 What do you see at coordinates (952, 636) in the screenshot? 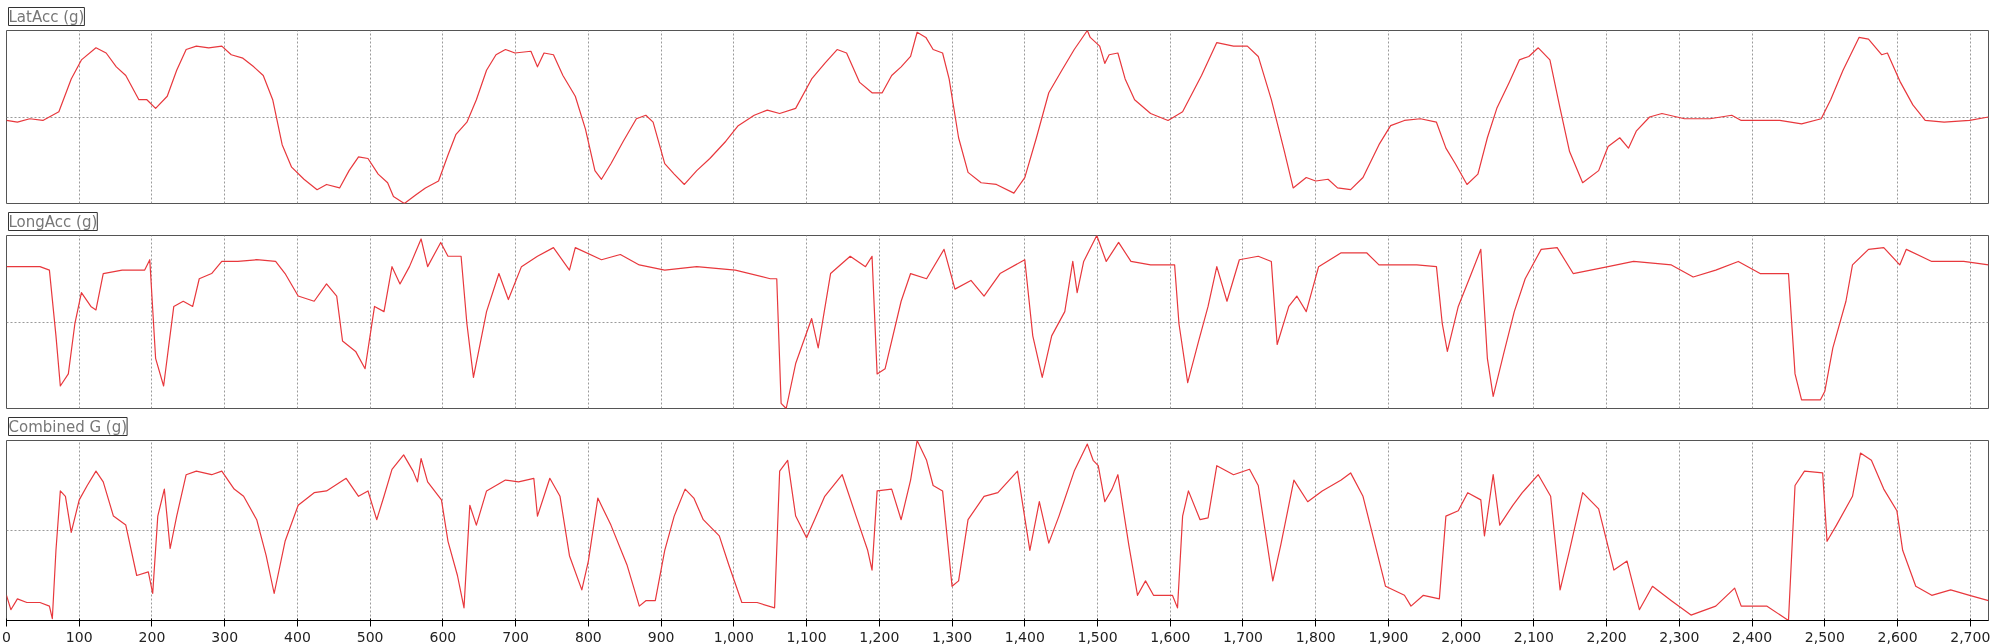
I see `x-tick-label: 1,300` at bounding box center [952, 636].